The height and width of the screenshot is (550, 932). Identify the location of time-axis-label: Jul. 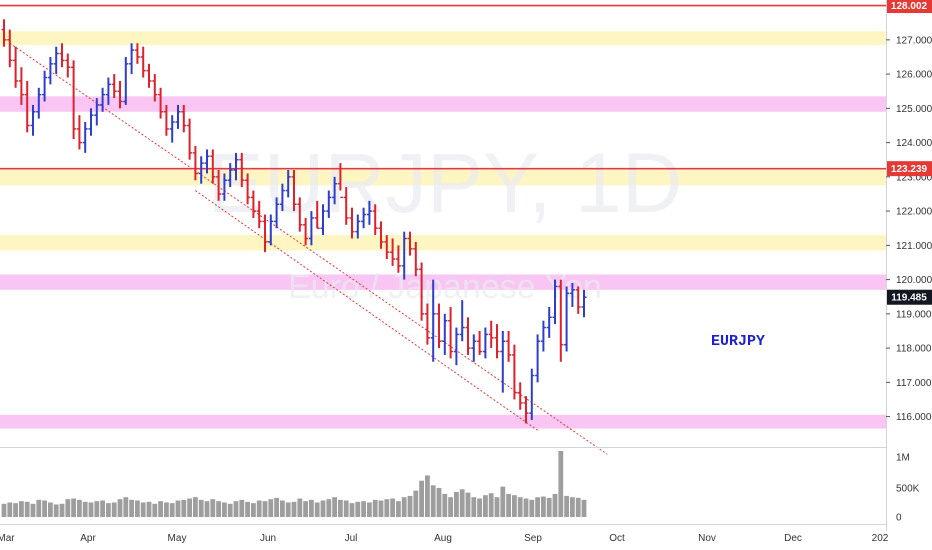
(351, 538).